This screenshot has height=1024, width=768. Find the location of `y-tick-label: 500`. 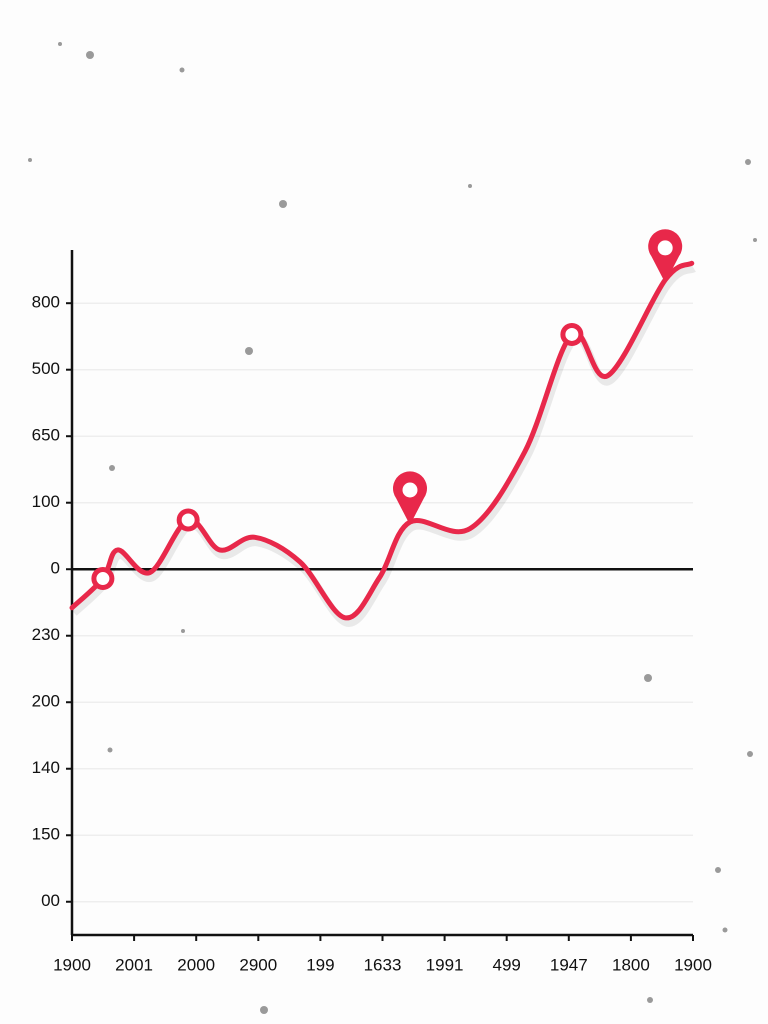

y-tick-label: 500 is located at coordinates (46, 368).